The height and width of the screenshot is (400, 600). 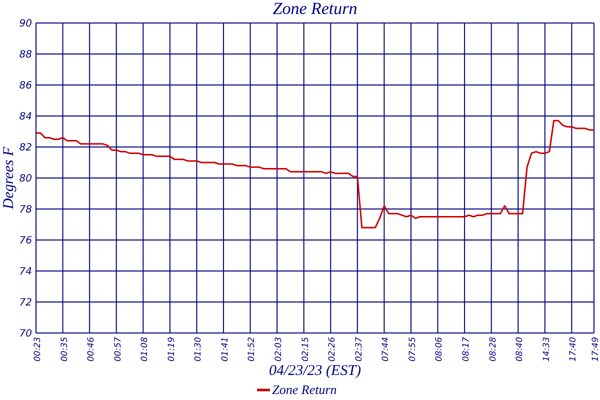 What do you see at coordinates (25, 55) in the screenshot?
I see `y-tick-label: 88` at bounding box center [25, 55].